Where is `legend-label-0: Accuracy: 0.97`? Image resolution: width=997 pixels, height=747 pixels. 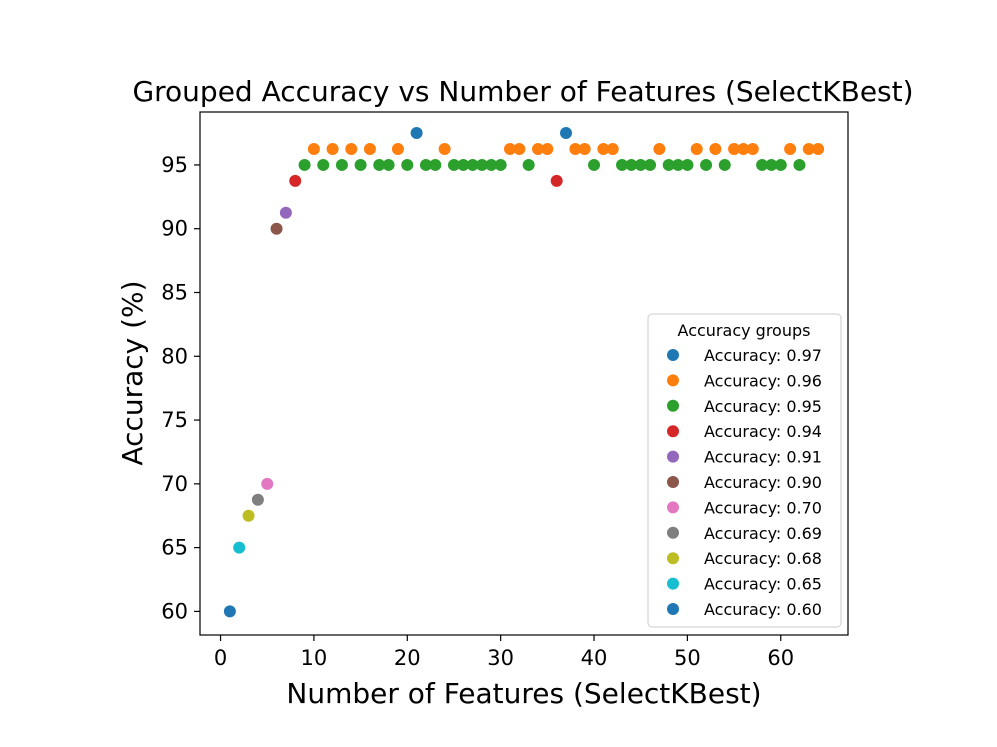 legend-label-0: Accuracy: 0.97 is located at coordinates (763, 355).